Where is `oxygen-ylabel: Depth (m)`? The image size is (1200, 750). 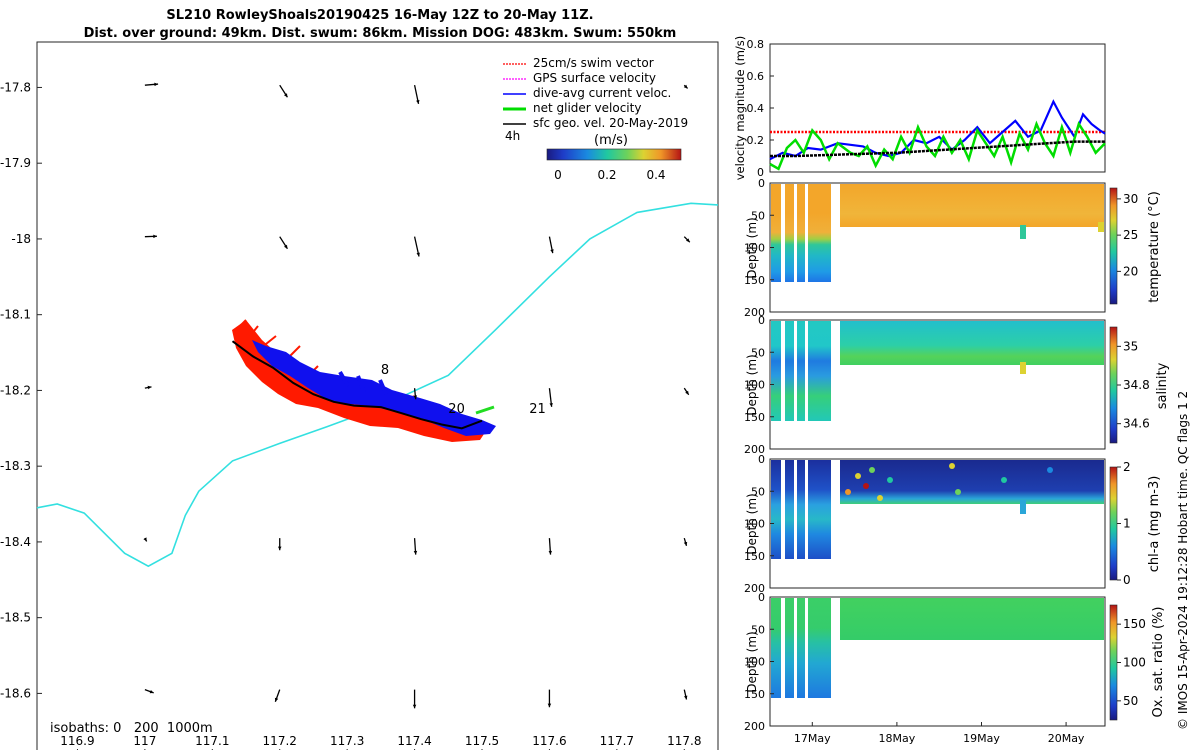 oxygen-ylabel: Depth (m) is located at coordinates (752, 661).